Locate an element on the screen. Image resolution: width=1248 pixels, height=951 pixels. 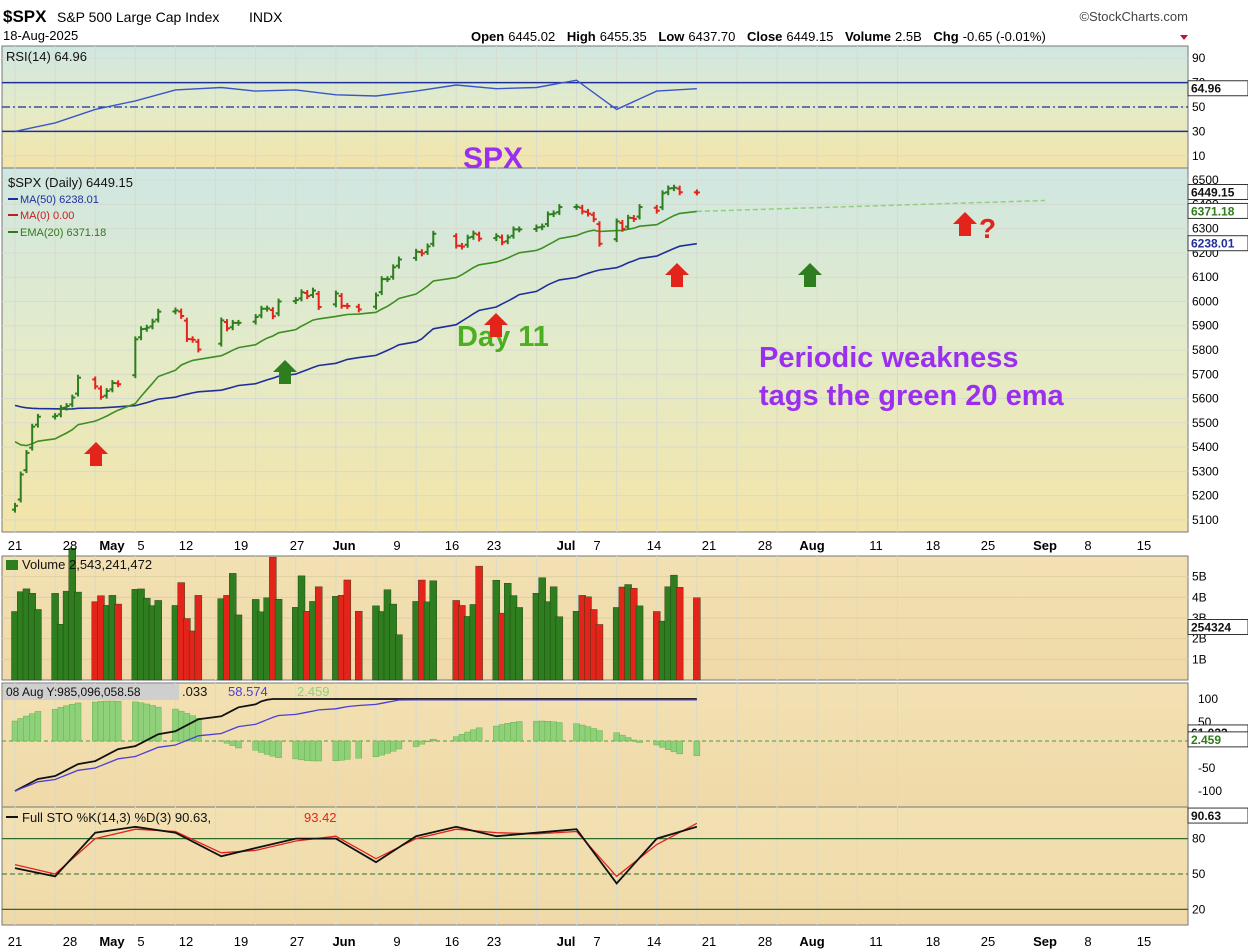
price-legend: $SPX (Daily) 6449.15 is located at coordinates (70, 182).